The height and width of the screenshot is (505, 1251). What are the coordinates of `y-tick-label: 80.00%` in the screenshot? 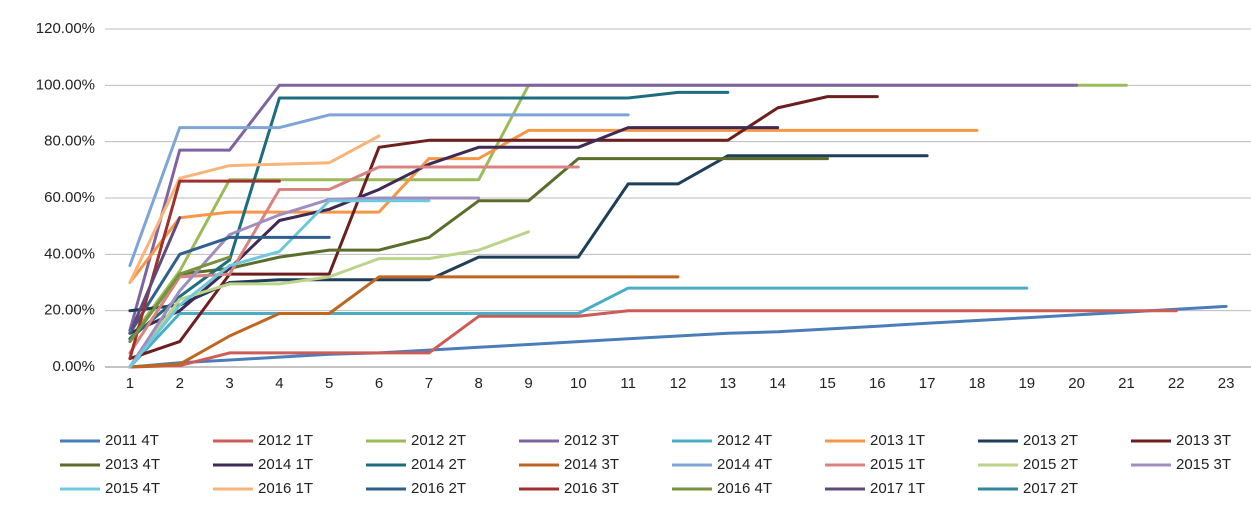 It's located at (69, 141).